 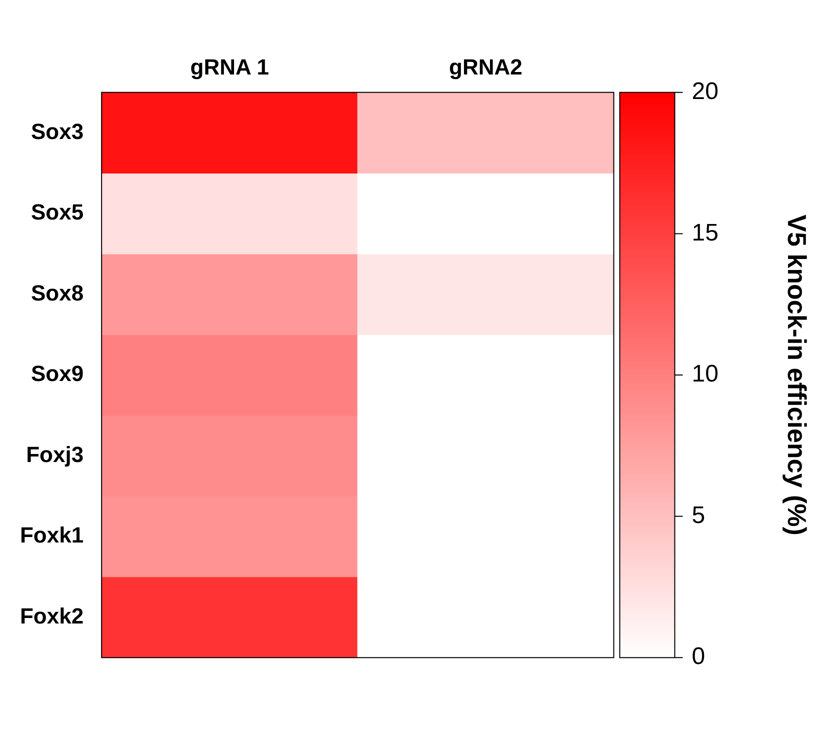 What do you see at coordinates (699, 515) in the screenshot?
I see `color-bar-label: 5` at bounding box center [699, 515].